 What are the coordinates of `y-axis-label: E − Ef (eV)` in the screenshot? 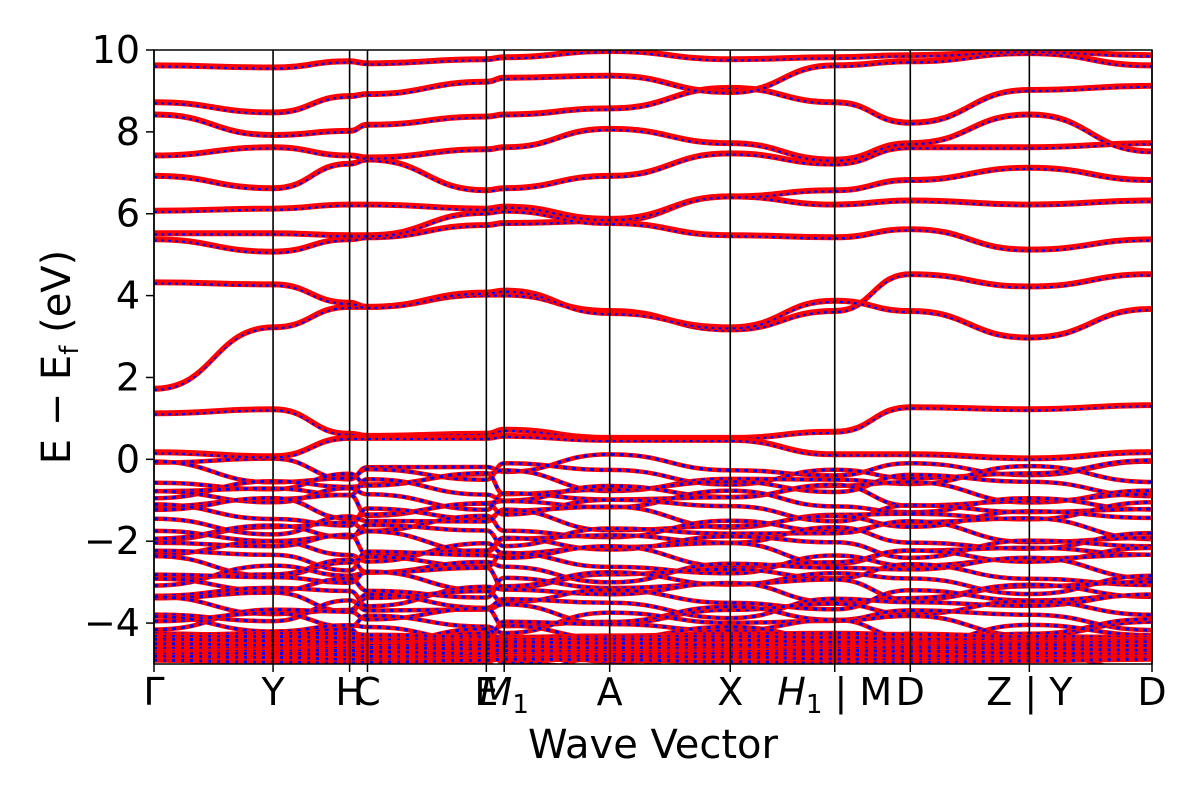 It's located at (59, 357).